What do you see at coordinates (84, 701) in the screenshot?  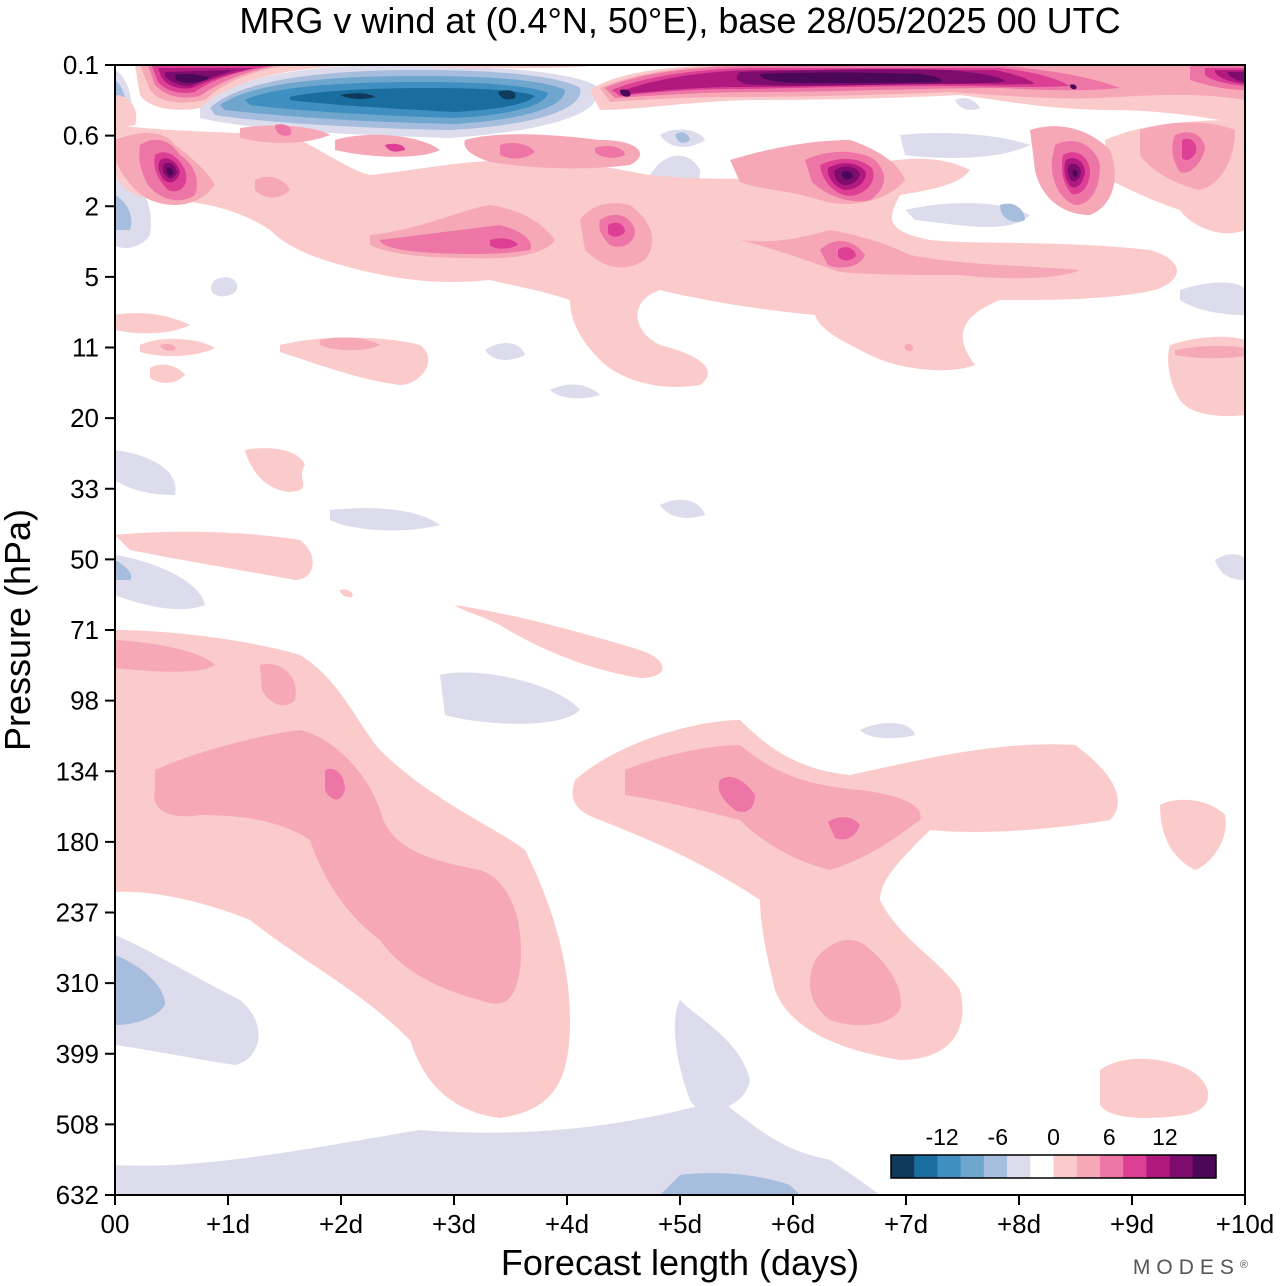 I see `y-tick-label: 98` at bounding box center [84, 701].